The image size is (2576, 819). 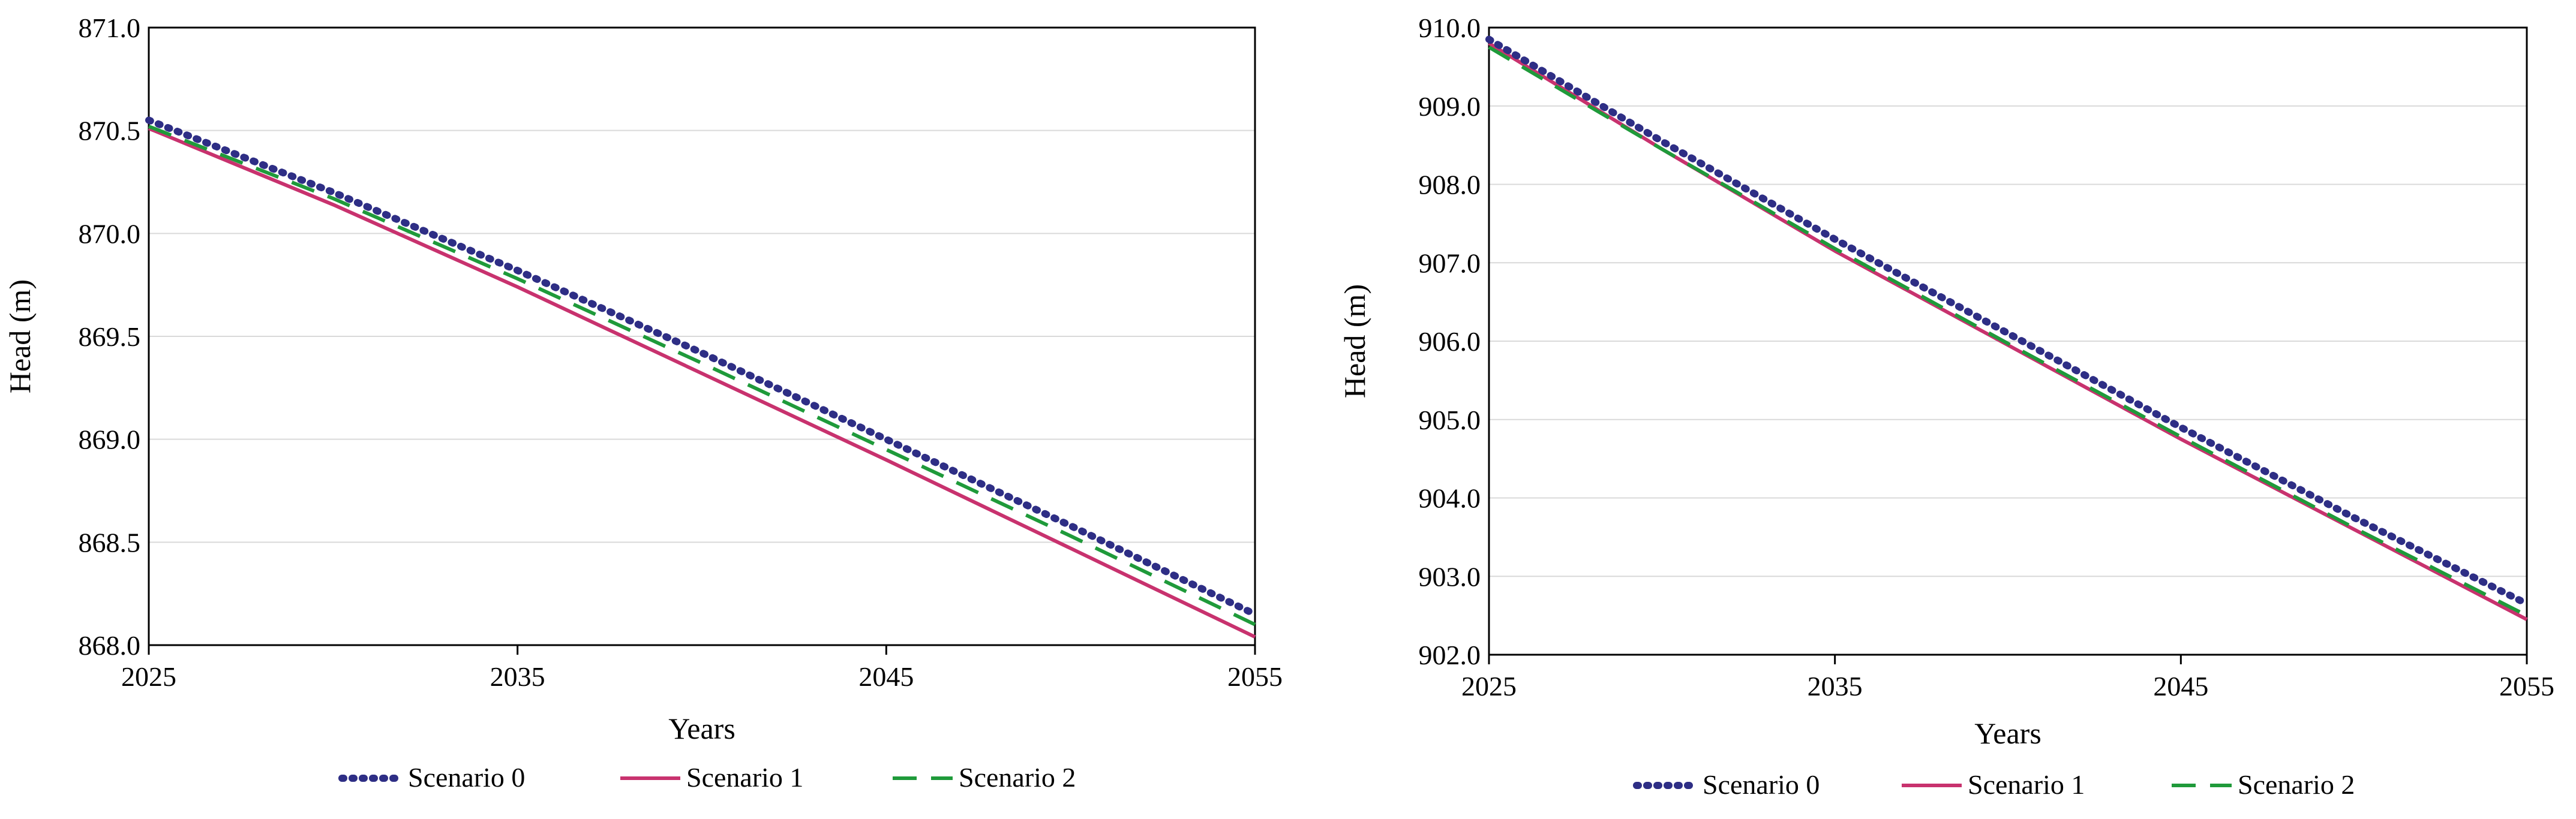 What do you see at coordinates (110, 439) in the screenshot?
I see `y-tick-label: 869.0` at bounding box center [110, 439].